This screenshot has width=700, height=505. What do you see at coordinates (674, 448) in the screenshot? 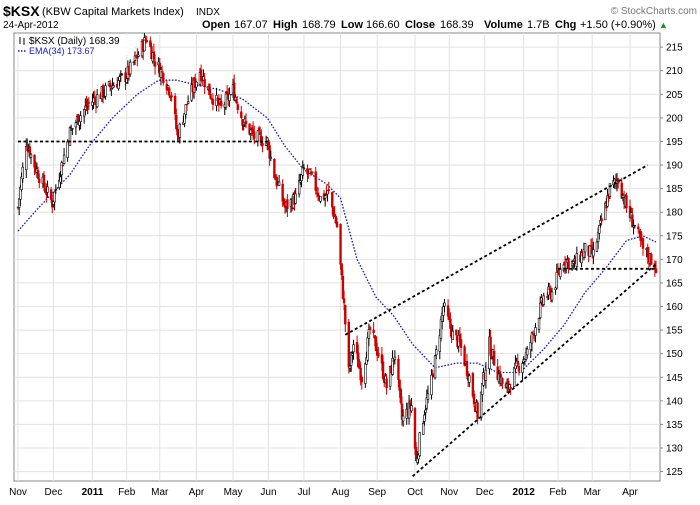
I see `y-tick-label: 130` at bounding box center [674, 448].